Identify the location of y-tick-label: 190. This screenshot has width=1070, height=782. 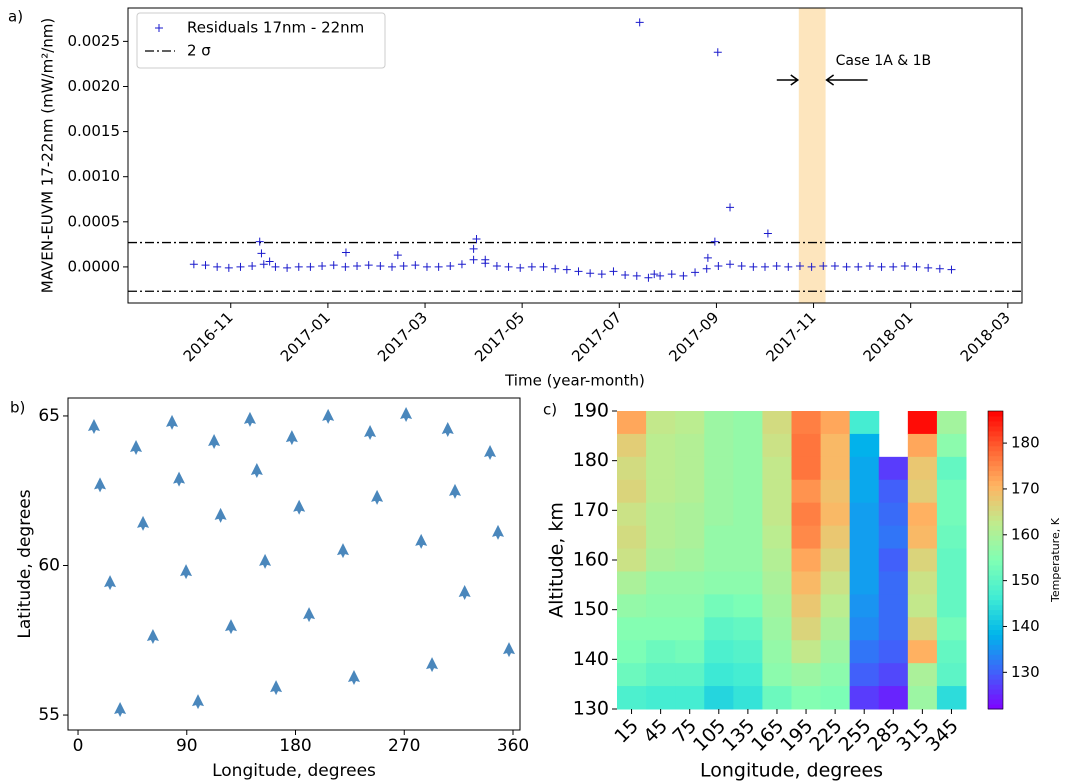
(591, 411).